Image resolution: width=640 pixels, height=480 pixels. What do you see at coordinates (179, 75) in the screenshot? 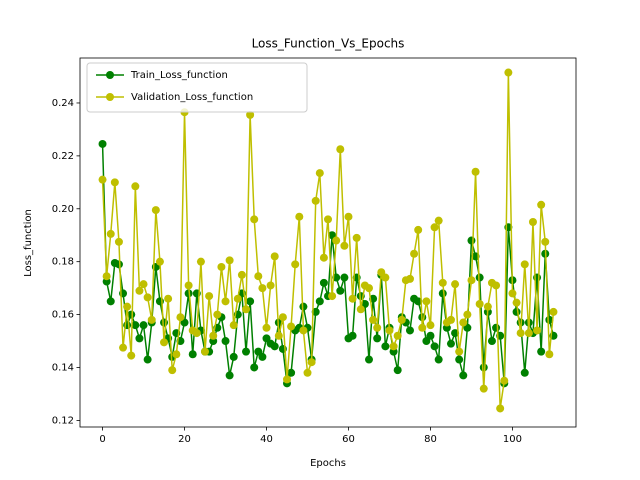
I see `legend-label: Train_Loss_function` at bounding box center [179, 75].